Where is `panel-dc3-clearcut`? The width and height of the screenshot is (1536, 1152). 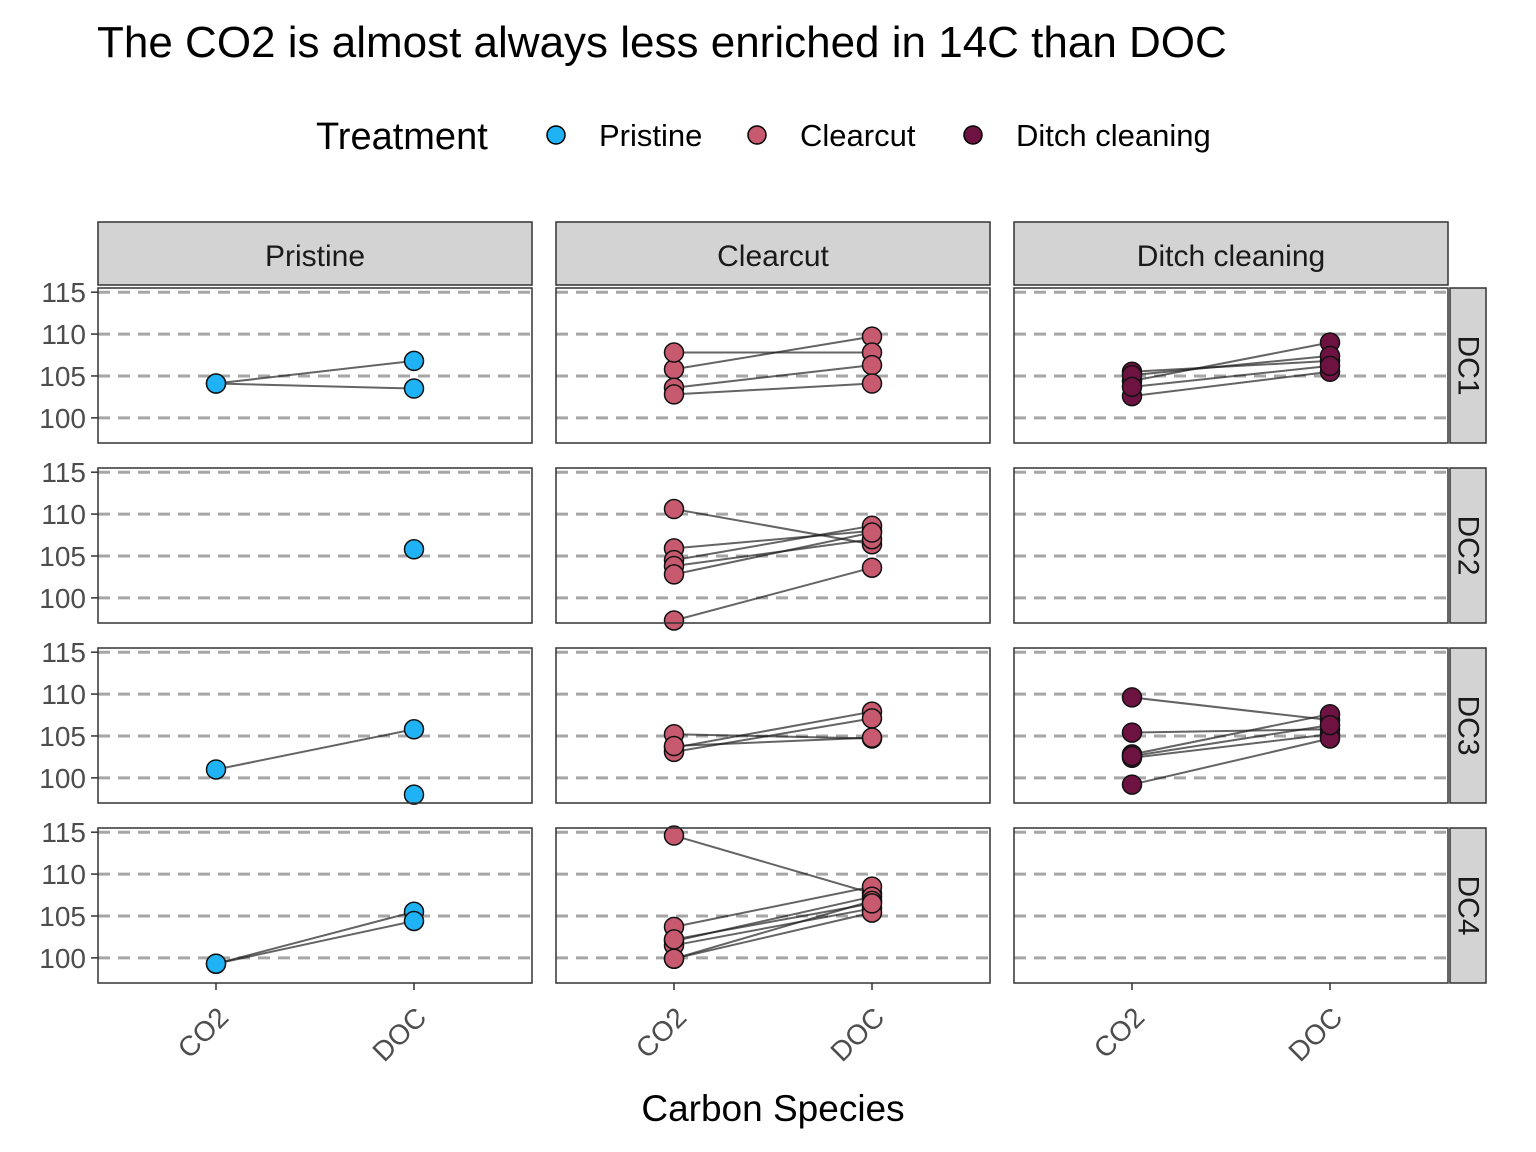 panel-dc3-clearcut is located at coordinates (773, 725).